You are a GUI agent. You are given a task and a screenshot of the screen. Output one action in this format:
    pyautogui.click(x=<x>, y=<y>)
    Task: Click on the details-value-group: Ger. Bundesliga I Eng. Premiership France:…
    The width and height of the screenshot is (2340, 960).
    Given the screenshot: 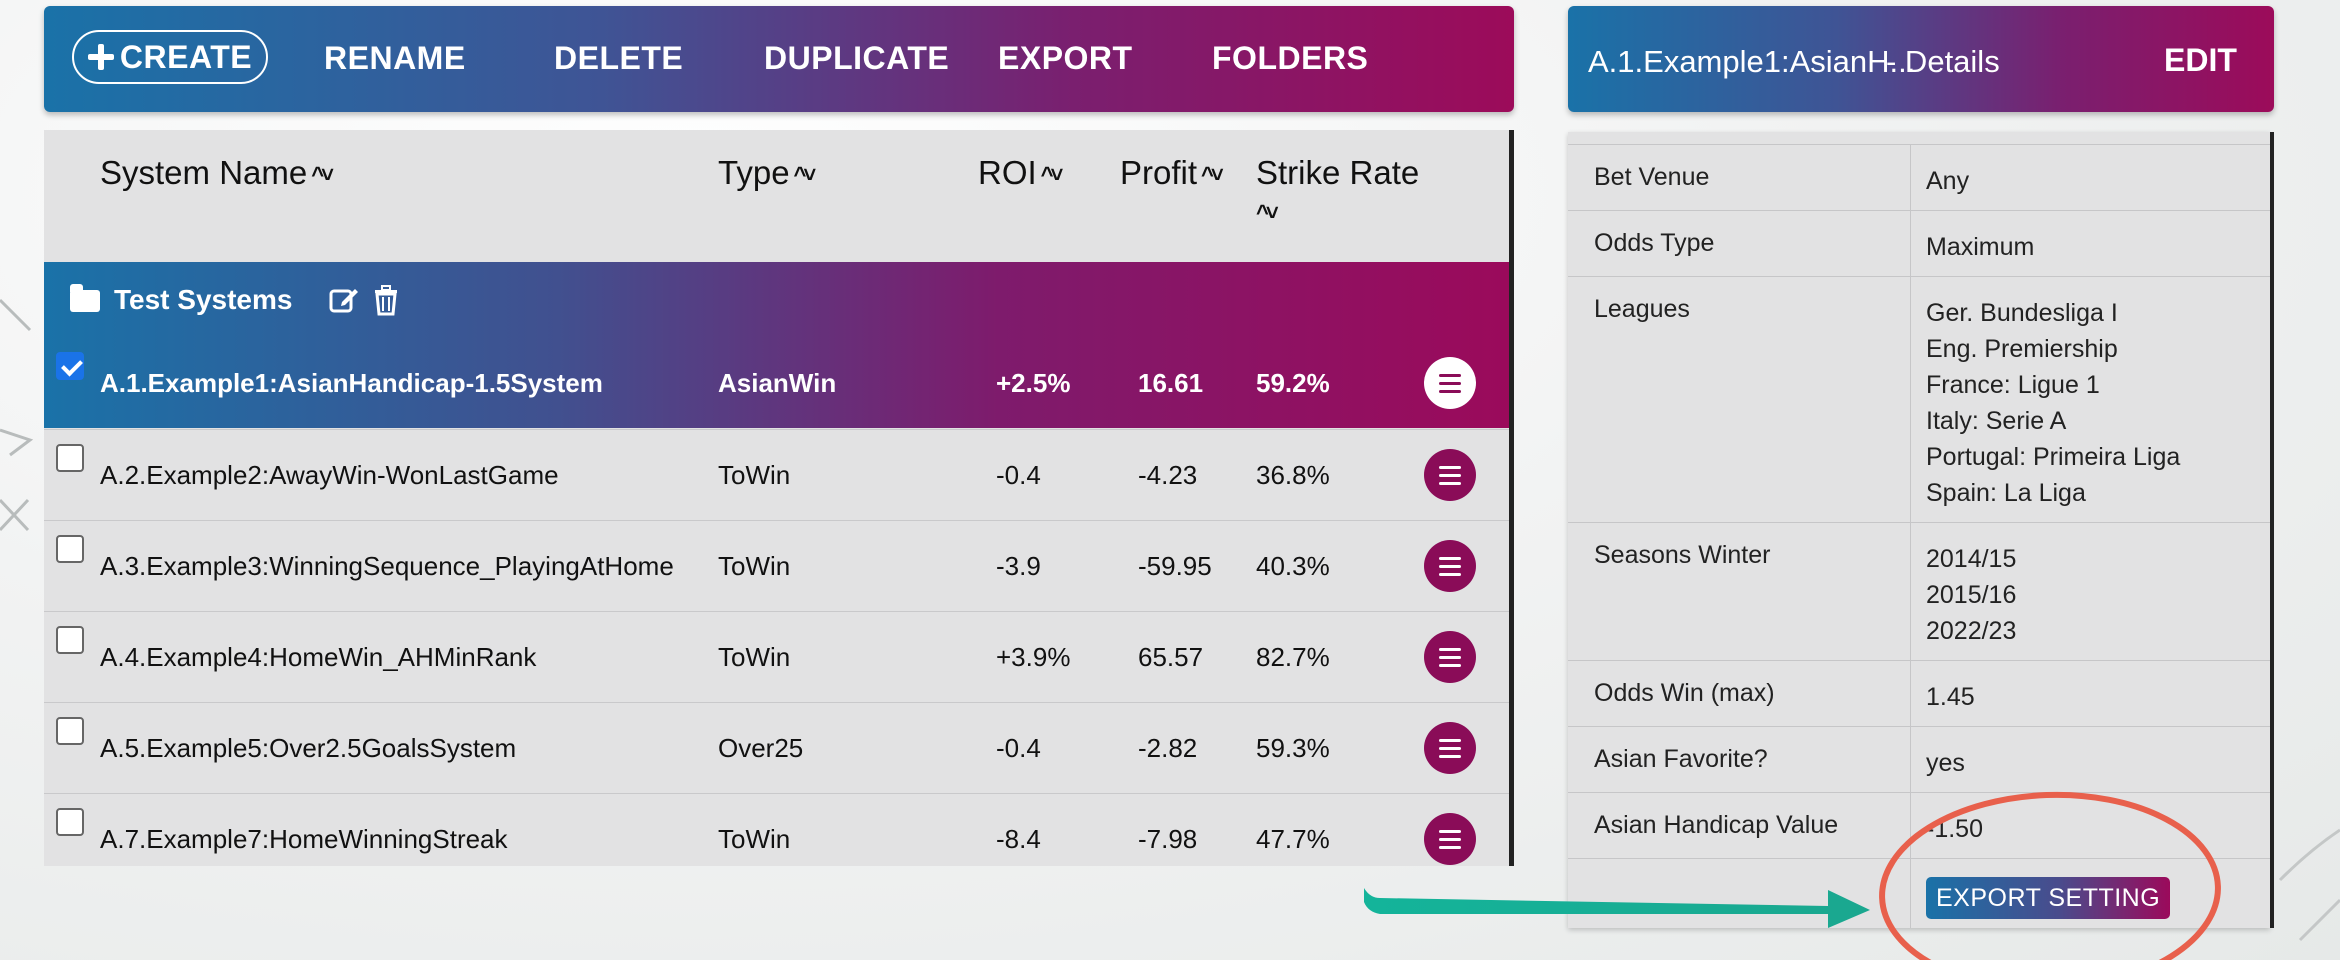 What is the action you would take?
    pyautogui.click(x=2053, y=403)
    